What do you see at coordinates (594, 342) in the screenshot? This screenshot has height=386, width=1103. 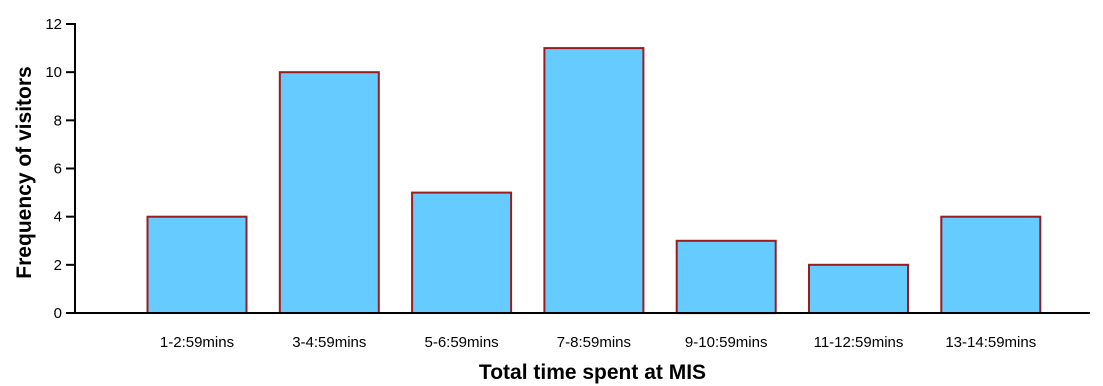 I see `x-tick-label: 7-8:59mins` at bounding box center [594, 342].